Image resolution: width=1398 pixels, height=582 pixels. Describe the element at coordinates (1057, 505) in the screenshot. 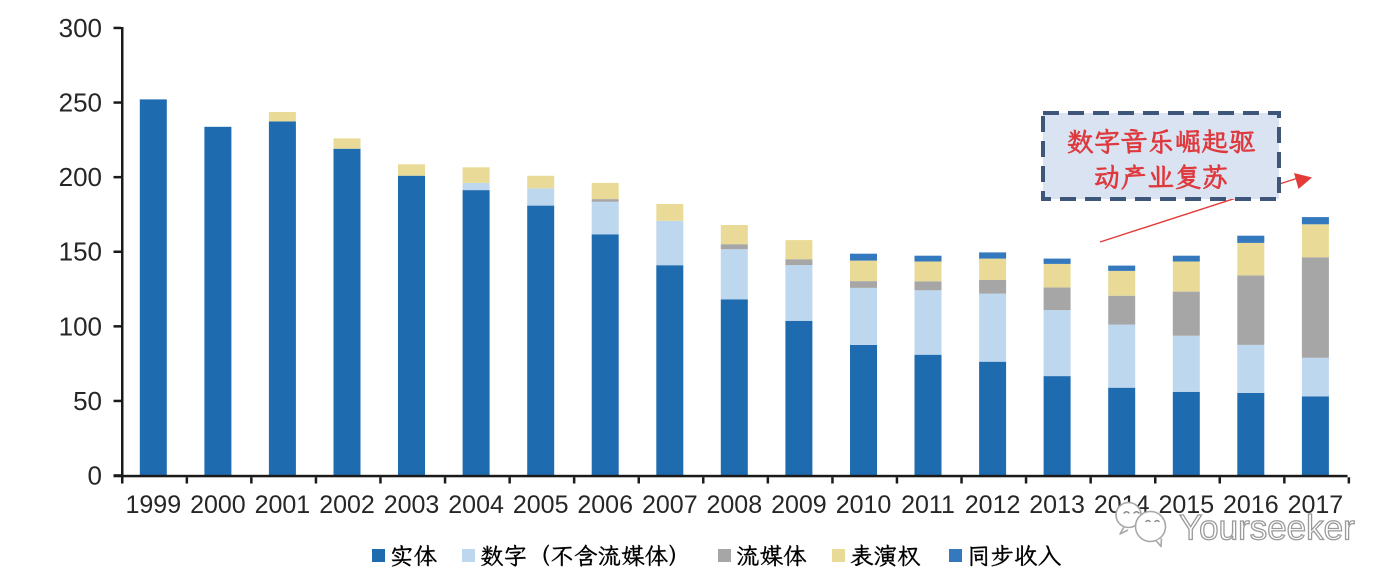

I see `svg-text: 2013` at that location.